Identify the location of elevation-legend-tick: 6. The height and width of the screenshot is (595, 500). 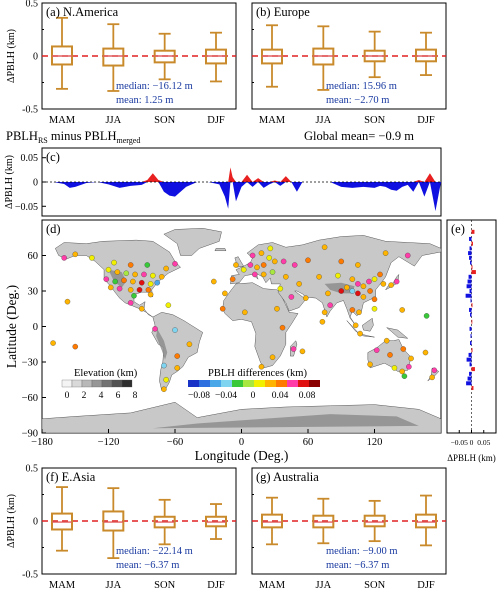
(118, 396).